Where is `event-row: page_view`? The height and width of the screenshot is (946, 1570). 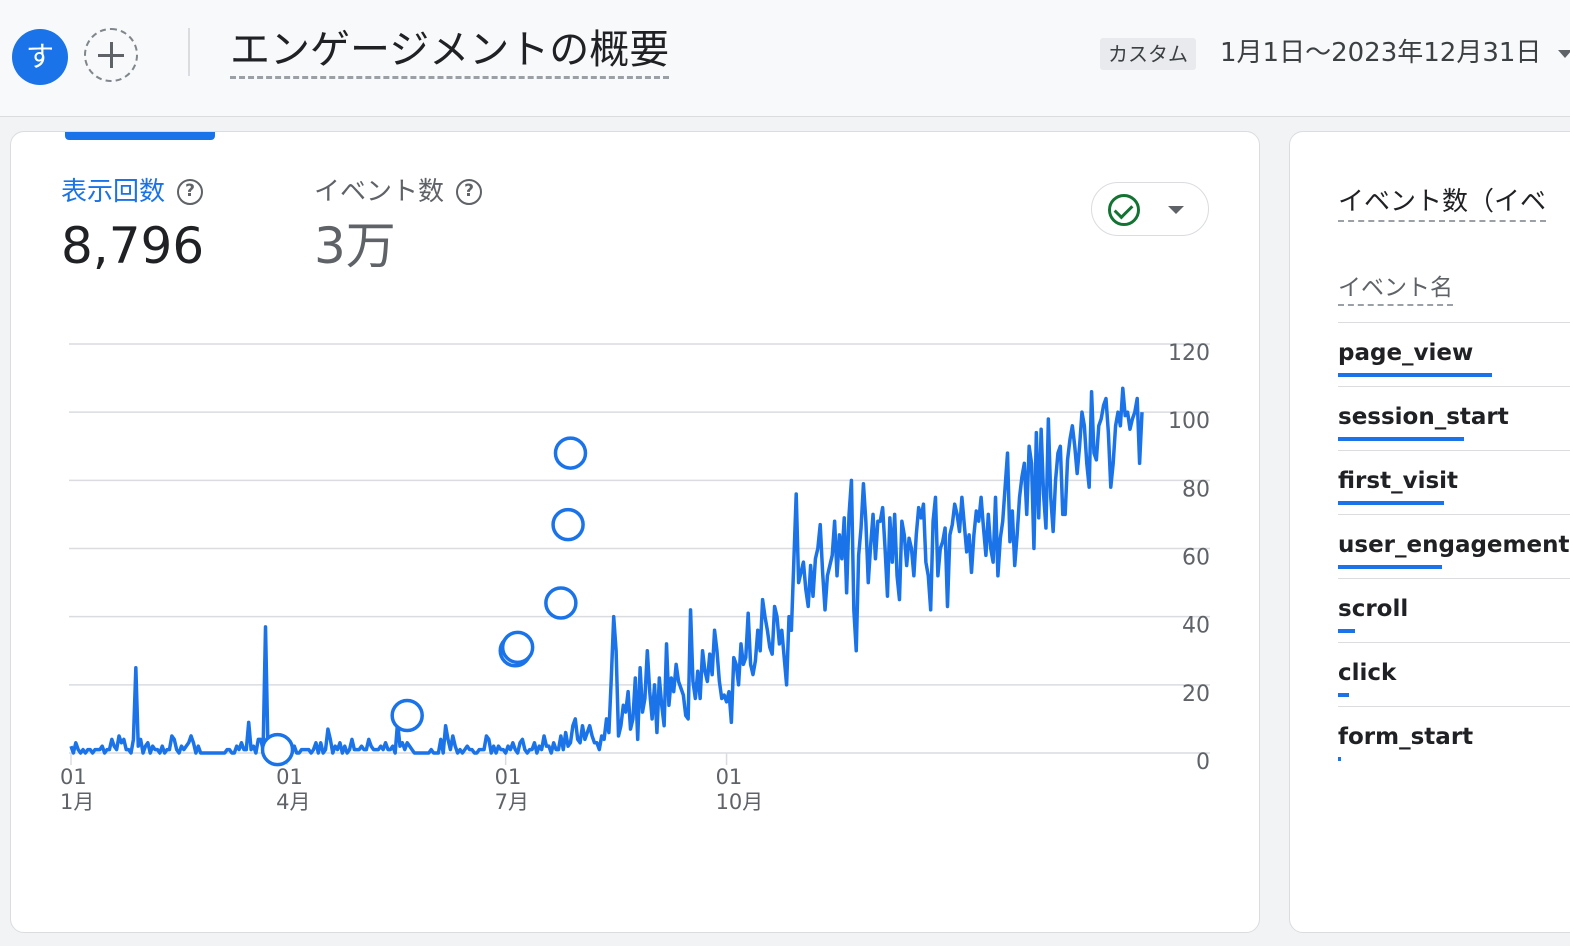
event-row: page_view is located at coordinates (1454, 354).